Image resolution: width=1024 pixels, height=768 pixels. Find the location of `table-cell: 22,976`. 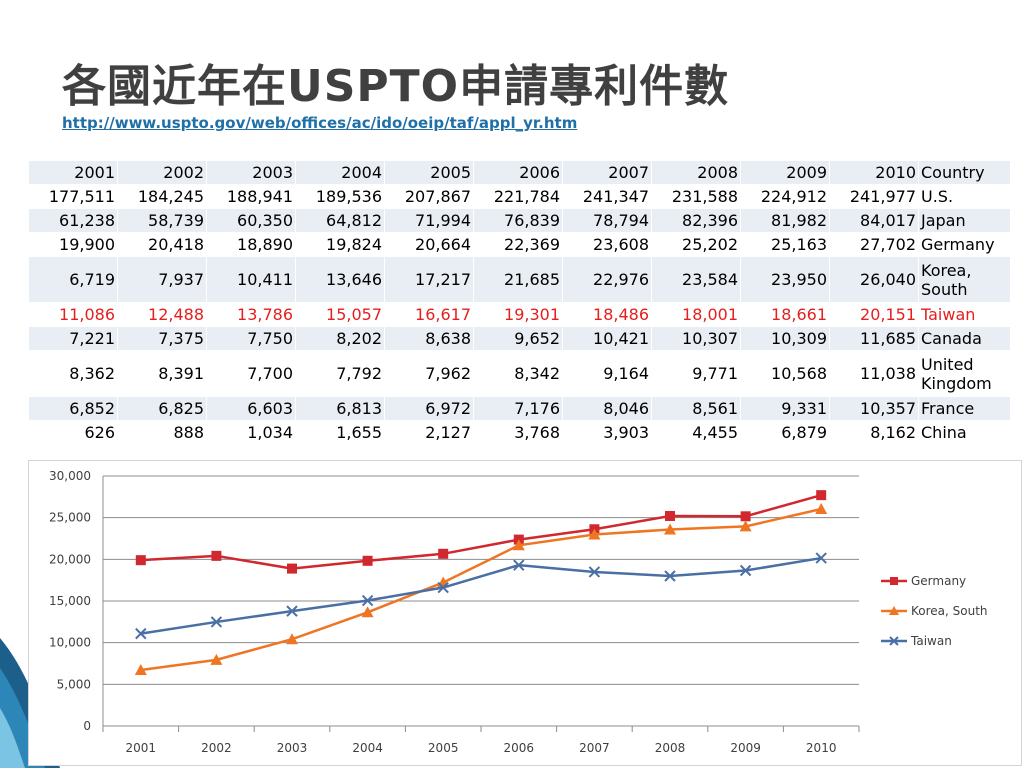

table-cell: 22,976 is located at coordinates (607, 279).